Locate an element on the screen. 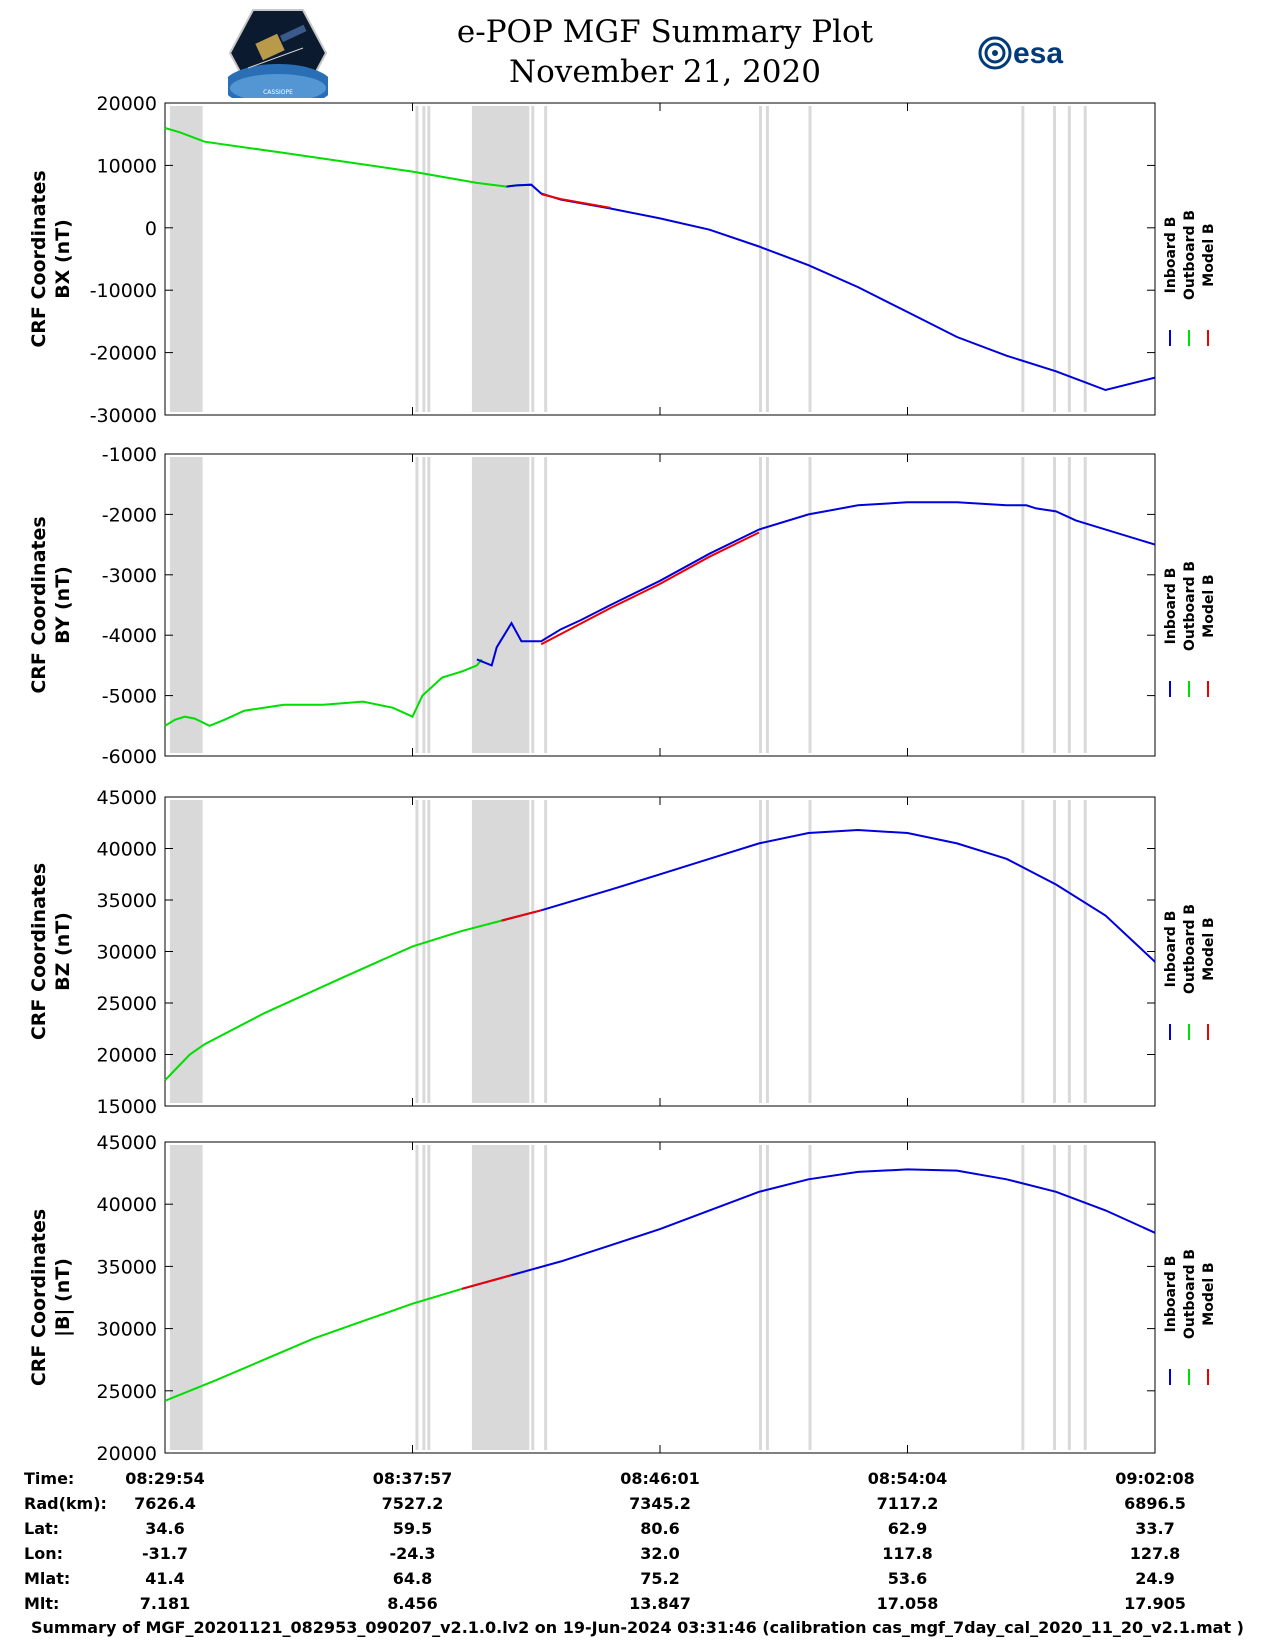 The image size is (1275, 1650). y-tick-label: -30000 is located at coordinates (123, 416).